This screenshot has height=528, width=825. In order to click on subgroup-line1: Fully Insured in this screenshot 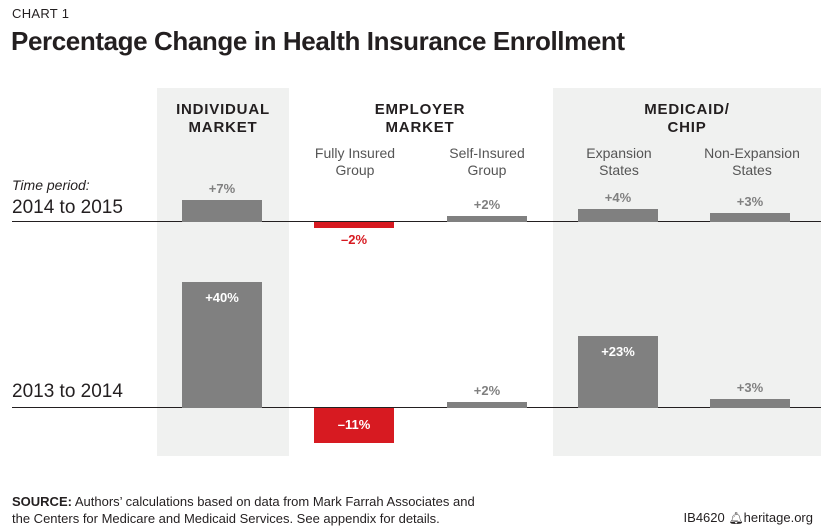, I will do `click(355, 153)`.